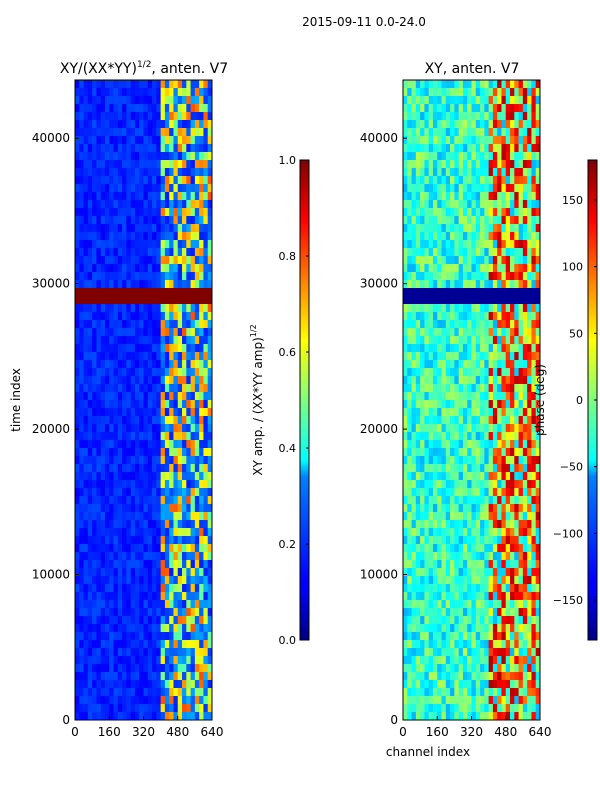 This screenshot has width=600, height=800. What do you see at coordinates (51, 284) in the screenshot?
I see `left-y-tick-label: 30000` at bounding box center [51, 284].